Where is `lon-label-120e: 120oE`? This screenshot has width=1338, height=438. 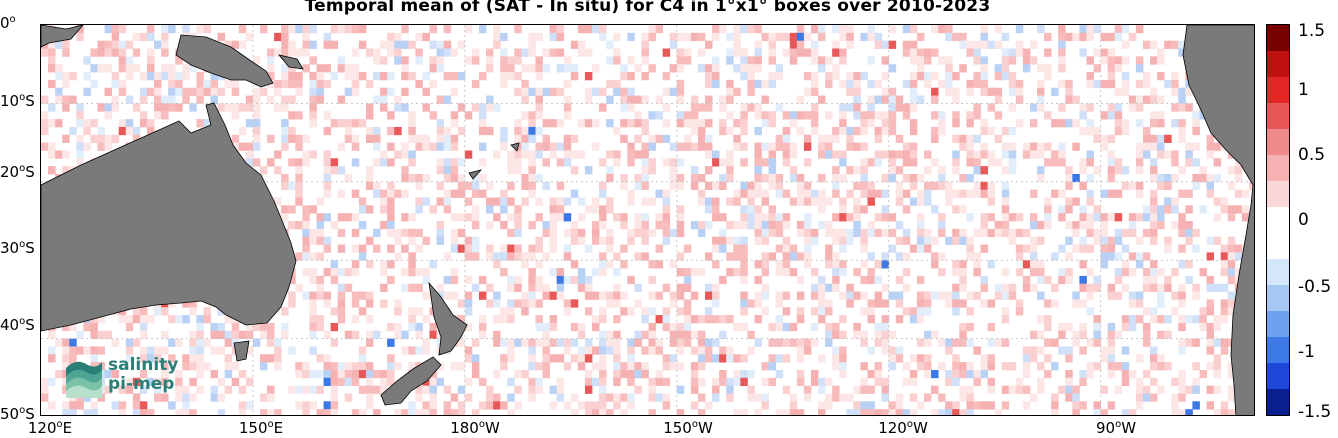 lon-label-120e: 120oE is located at coordinates (50, 428).